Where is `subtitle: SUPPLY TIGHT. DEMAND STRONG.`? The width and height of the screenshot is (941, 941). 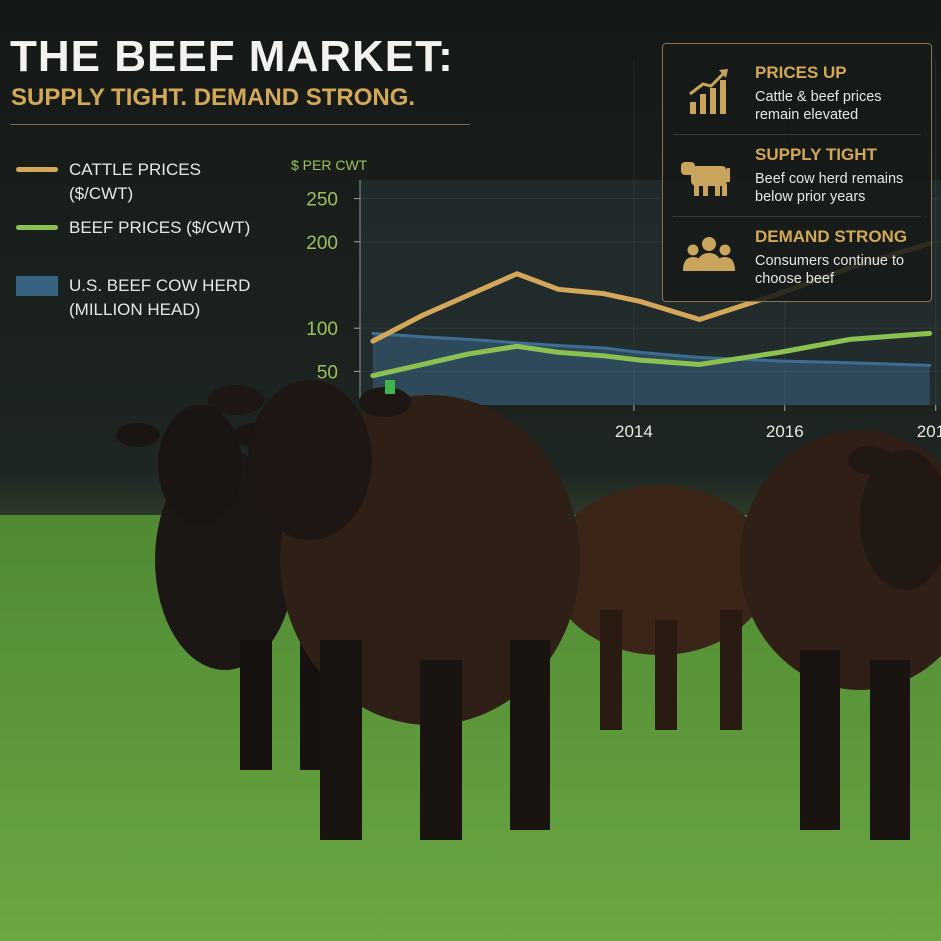
subtitle: SUPPLY TIGHT. DEMAND STRONG. is located at coordinates (213, 97).